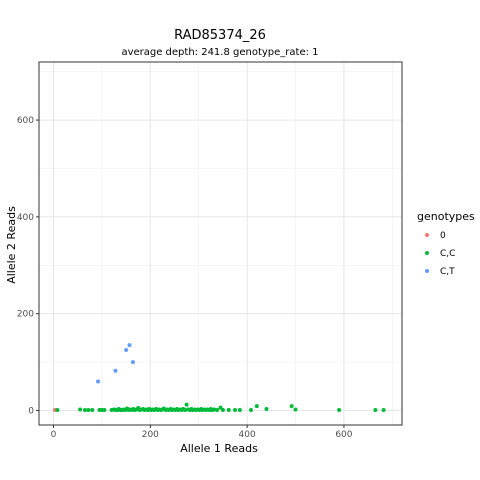 The width and height of the screenshot is (480, 480). Describe the element at coordinates (220, 35) in the screenshot. I see `chart-title: RAD85374_26` at that location.